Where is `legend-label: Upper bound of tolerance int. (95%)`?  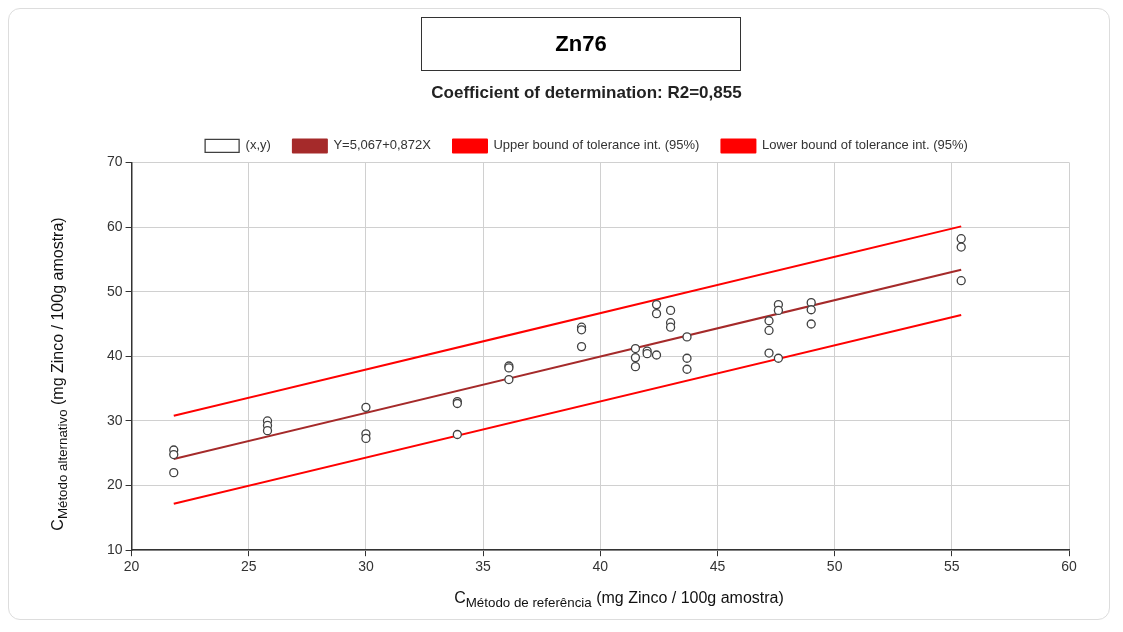 legend-label: Upper bound of tolerance int. (95%) is located at coordinates (596, 145).